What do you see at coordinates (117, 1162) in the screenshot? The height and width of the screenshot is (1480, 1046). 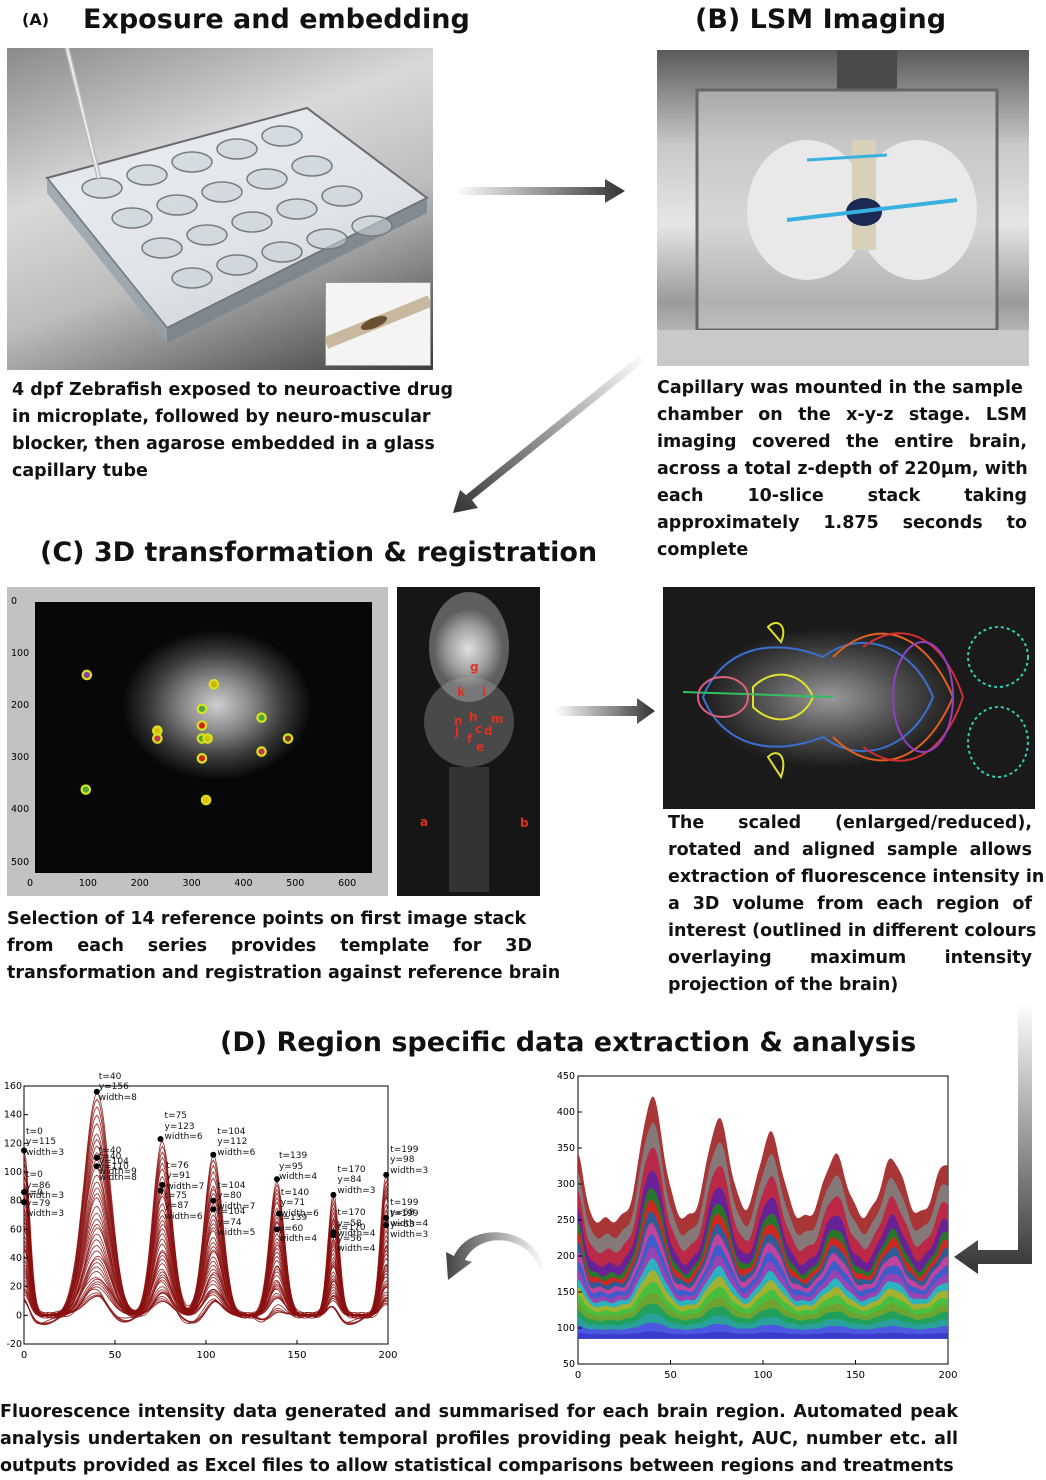 I see `peak-annotation: t=40 y=104 width=9` at bounding box center [117, 1162].